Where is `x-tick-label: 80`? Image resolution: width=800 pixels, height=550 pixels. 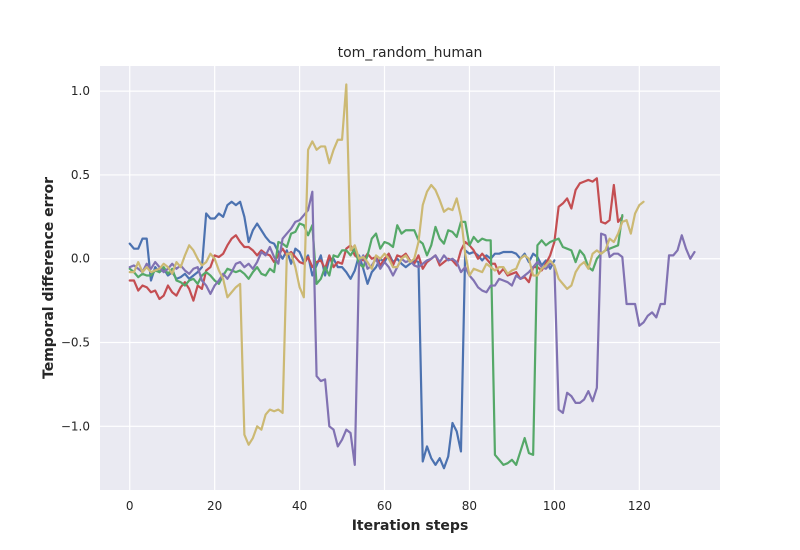 x-tick-label: 80 is located at coordinates (469, 506).